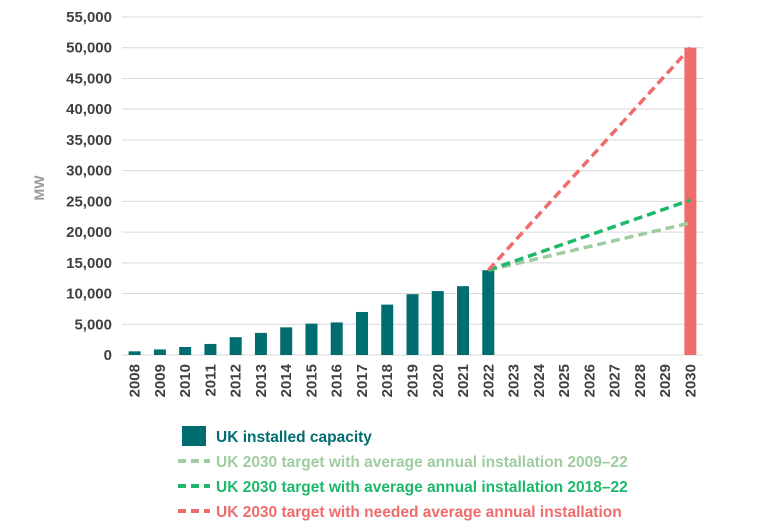  I want to click on x-tick-label: 2030, so click(690, 380).